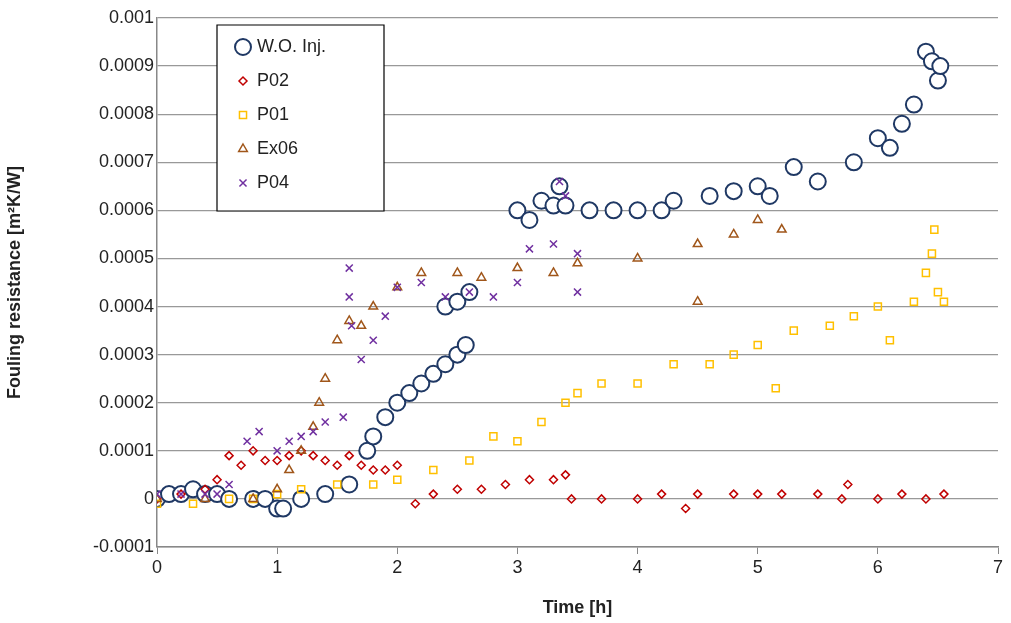 This screenshot has height=623, width=1011. What do you see at coordinates (13, 282) in the screenshot?
I see `y-axis-title: Fouling resistance [m²K/W]` at bounding box center [13, 282].